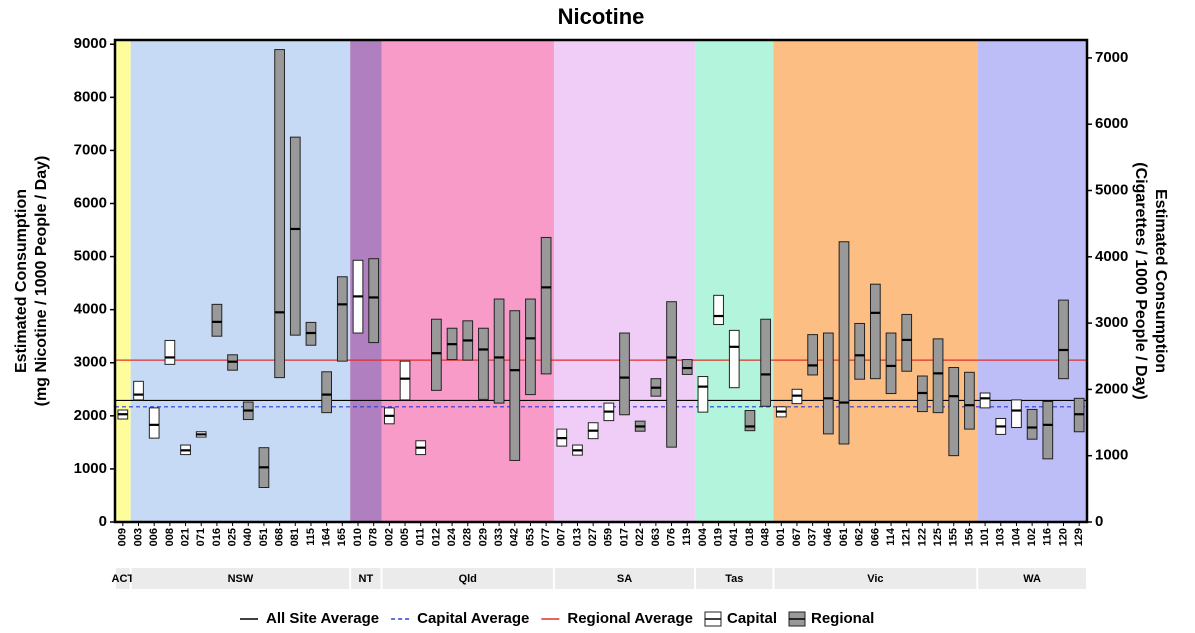 Image resolution: width=1195 pixels, height=633 pixels. What do you see at coordinates (1099, 521) in the screenshot?
I see `y2-tick-label: 0` at bounding box center [1099, 521].